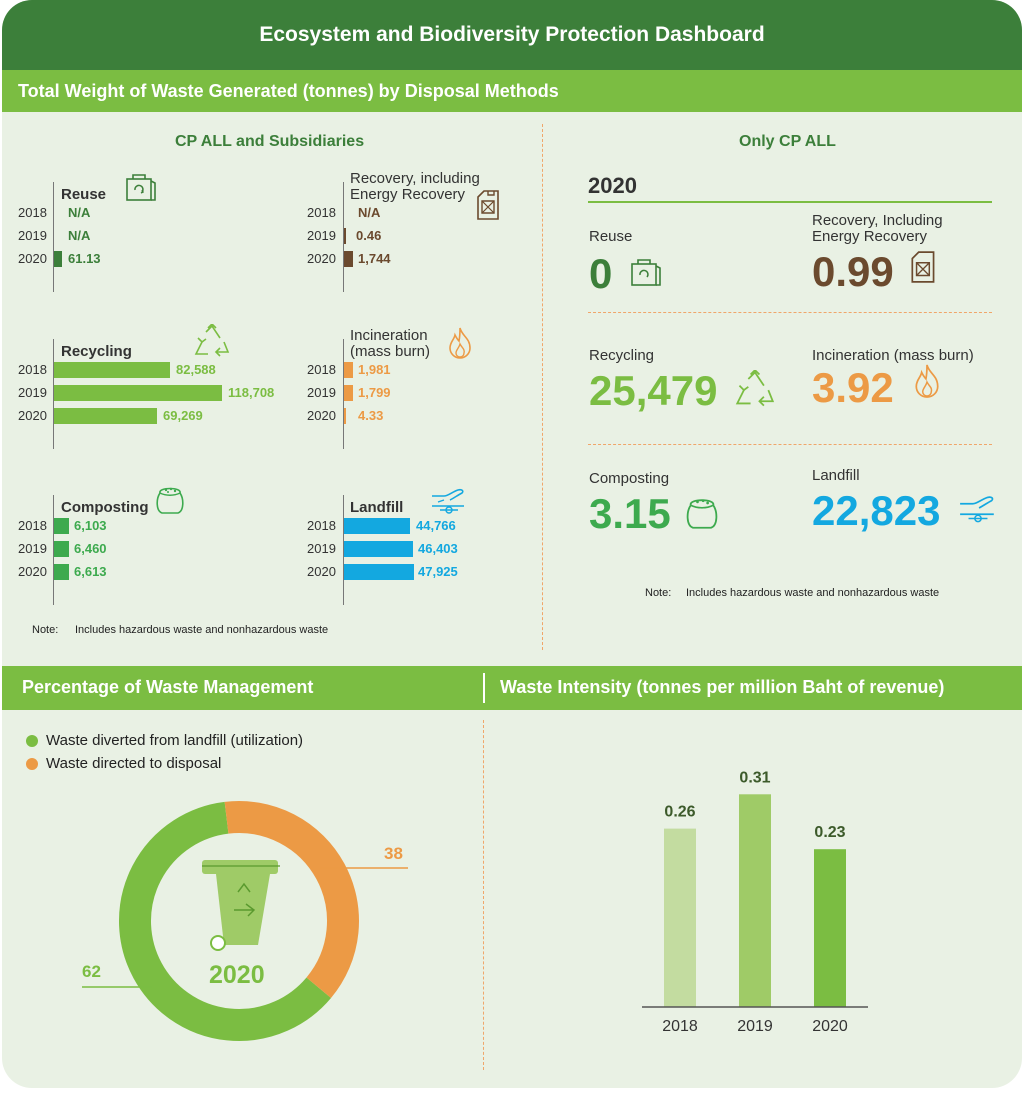  What do you see at coordinates (84, 258) in the screenshot?
I see `reuse-value-2020: 61.13` at bounding box center [84, 258].